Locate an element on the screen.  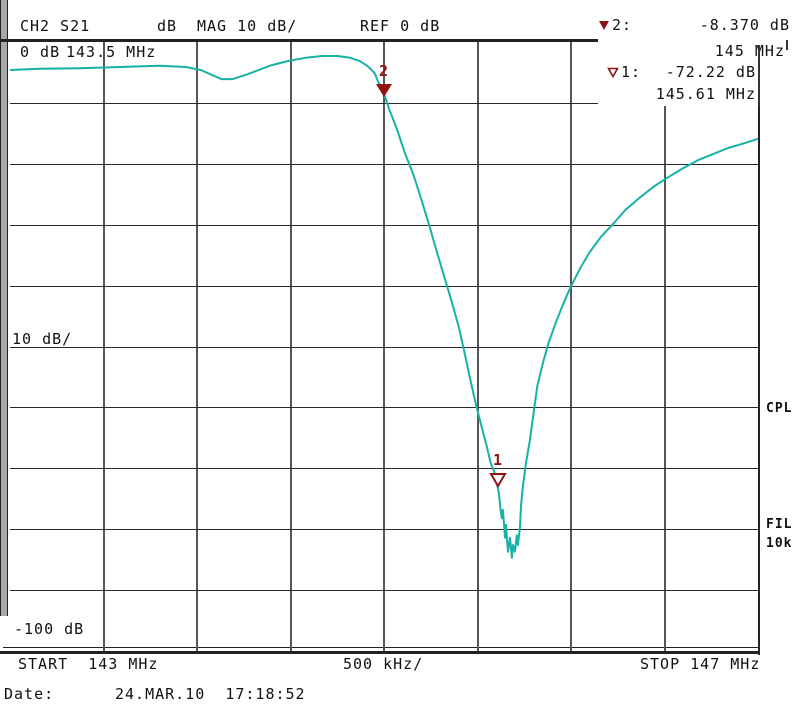
stop-freq-label: STOP 147 MHz is located at coordinates (700, 664).